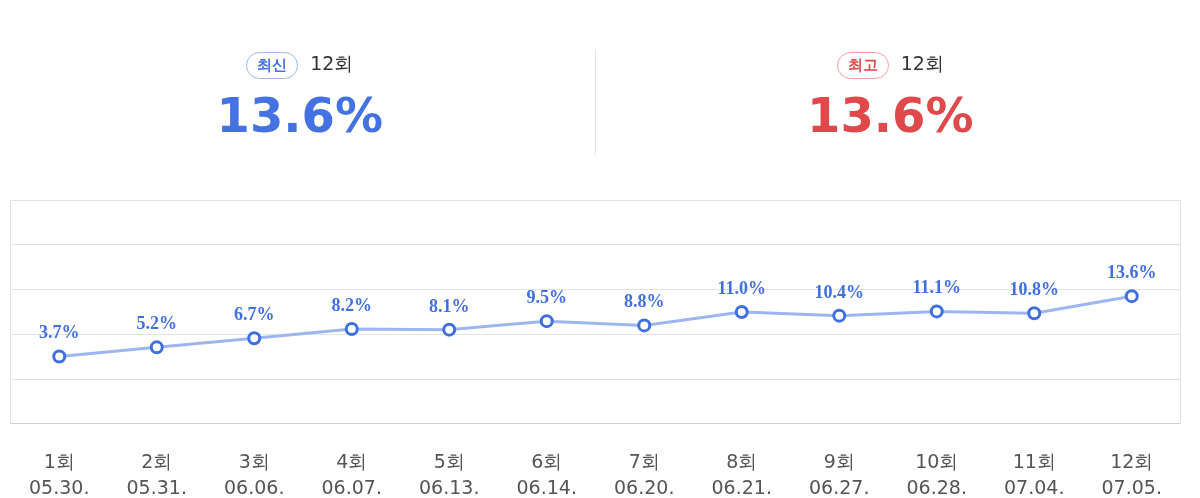 The image size is (1200, 498). What do you see at coordinates (351, 473) in the screenshot?
I see `x-tick-label: 4회 06.07.` at bounding box center [351, 473].